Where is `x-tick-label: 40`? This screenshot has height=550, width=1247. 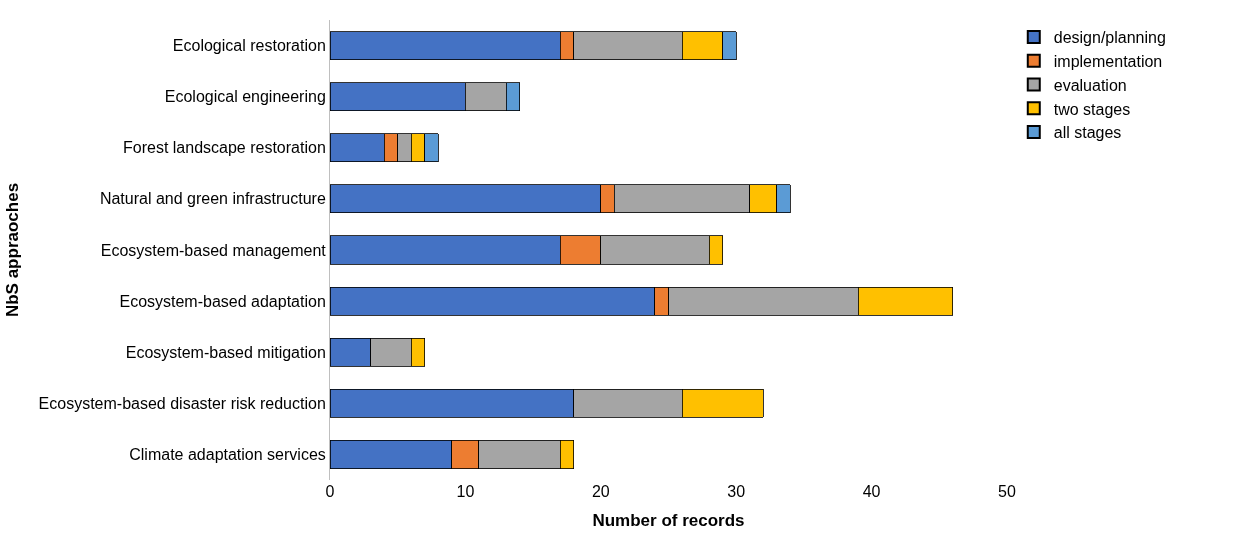 x-tick-label: 40 is located at coordinates (871, 491).